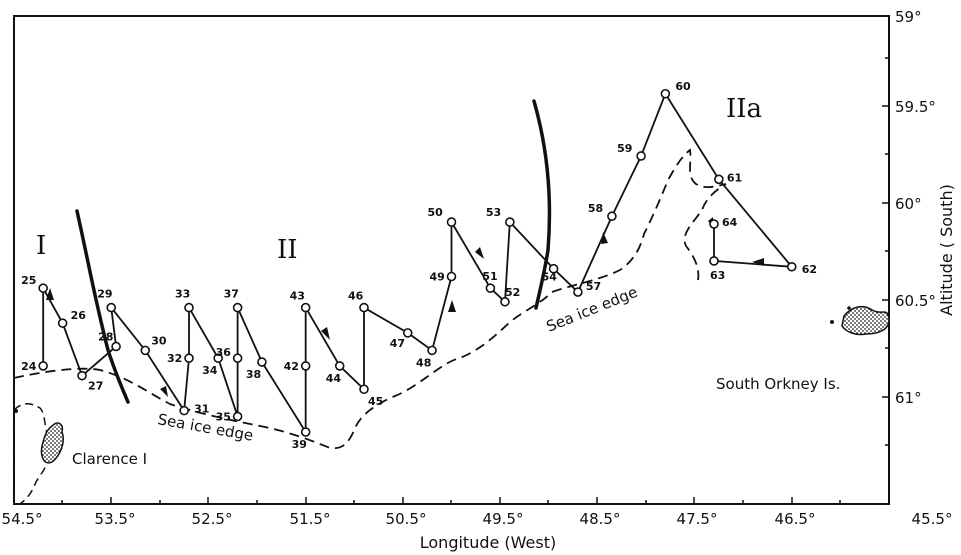 The image size is (961, 555). Describe the element at coordinates (28, 280) in the screenshot. I see `station-label: 25` at that location.